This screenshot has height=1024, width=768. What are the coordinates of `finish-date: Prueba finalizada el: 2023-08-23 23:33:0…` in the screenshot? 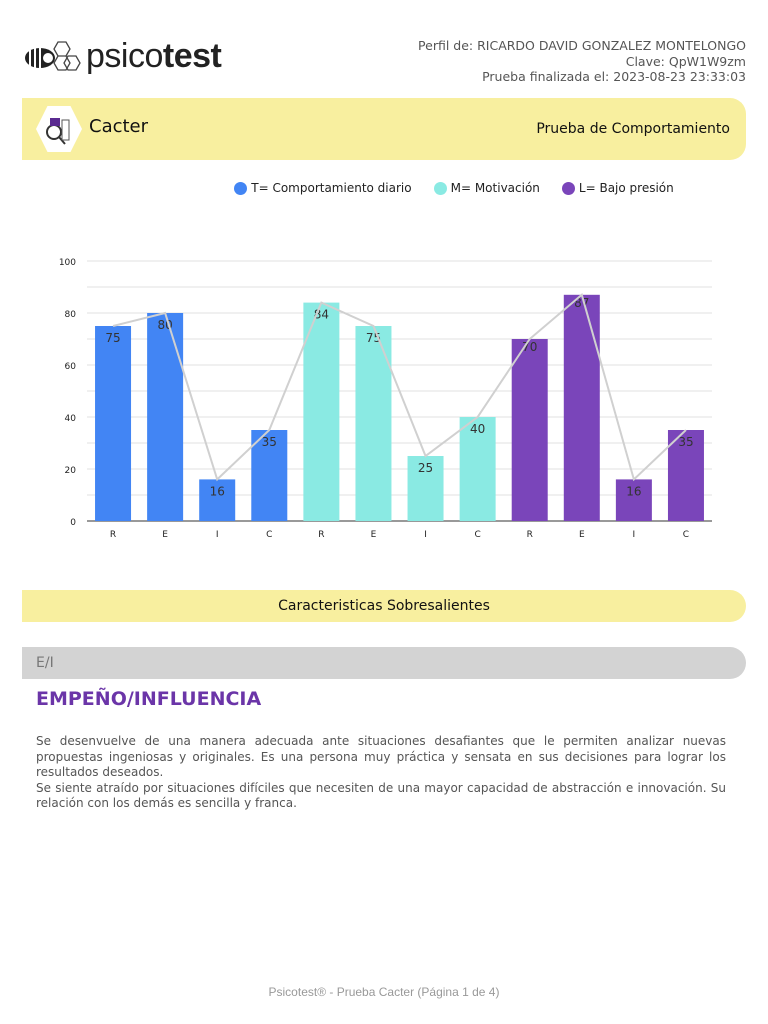 It's located at (614, 76).